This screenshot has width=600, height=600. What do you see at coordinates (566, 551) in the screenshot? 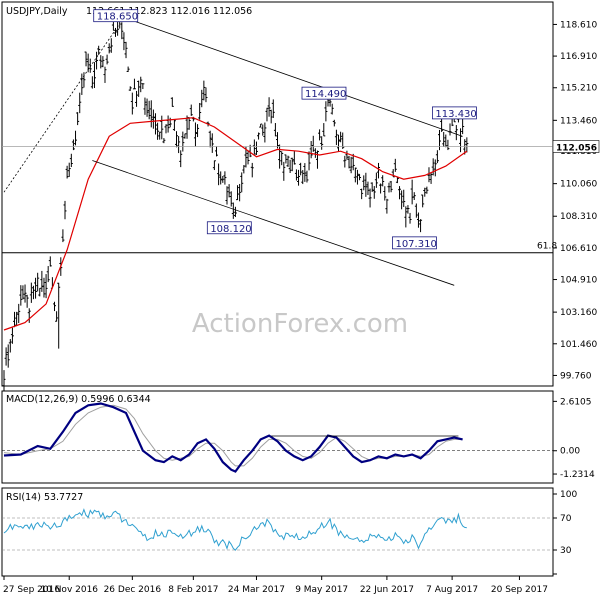
I see `rsi-y-tick-label: 30` at bounding box center [566, 551].